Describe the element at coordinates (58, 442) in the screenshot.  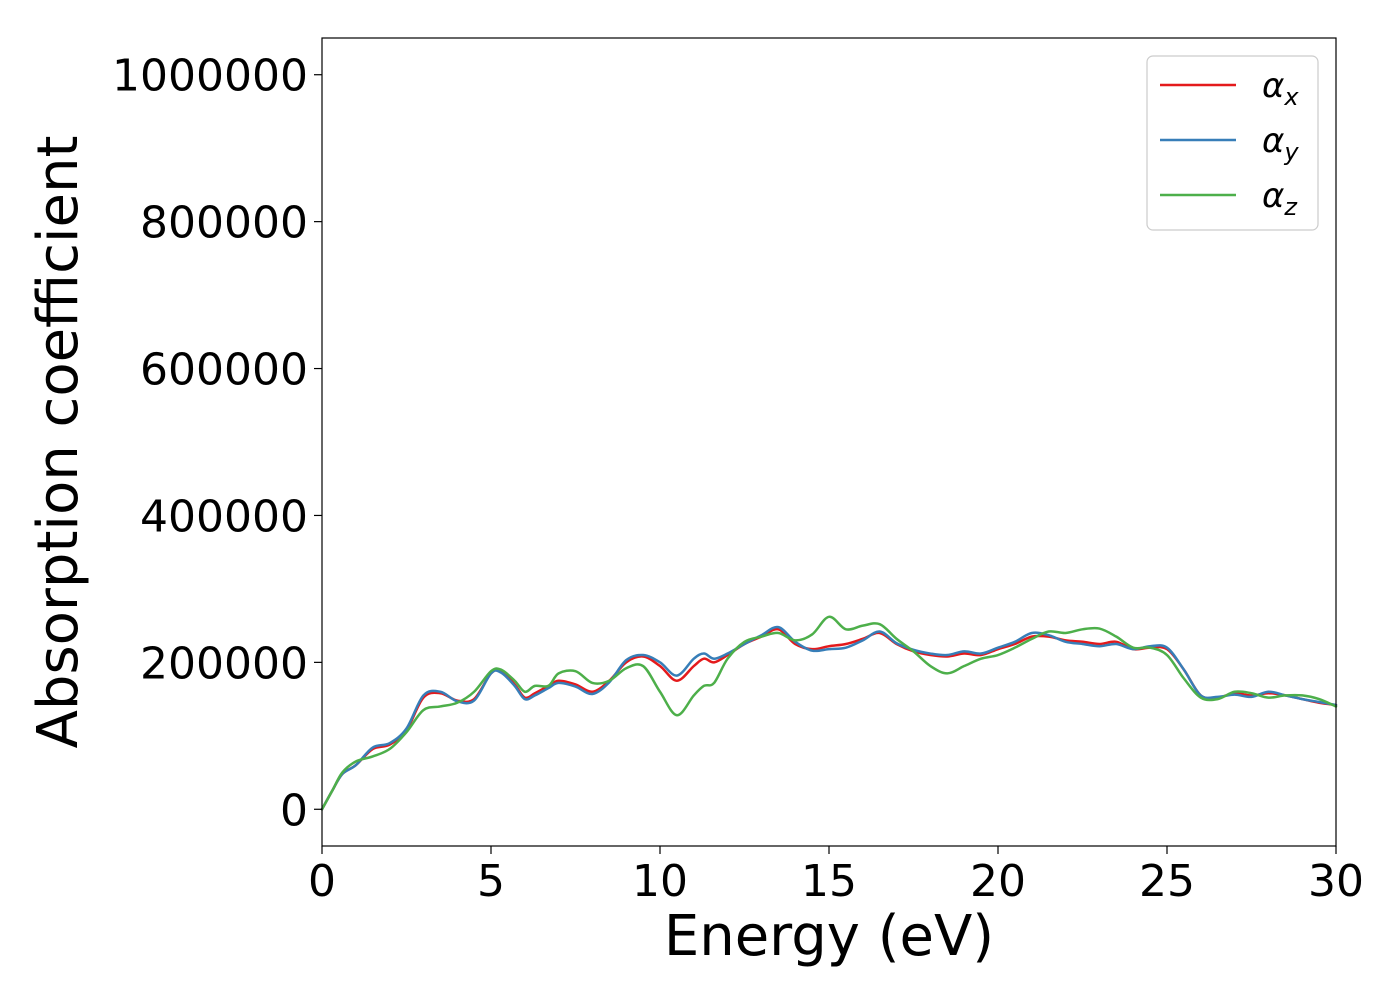
I see `y-axis-label: Absorption coefficient` at that location.